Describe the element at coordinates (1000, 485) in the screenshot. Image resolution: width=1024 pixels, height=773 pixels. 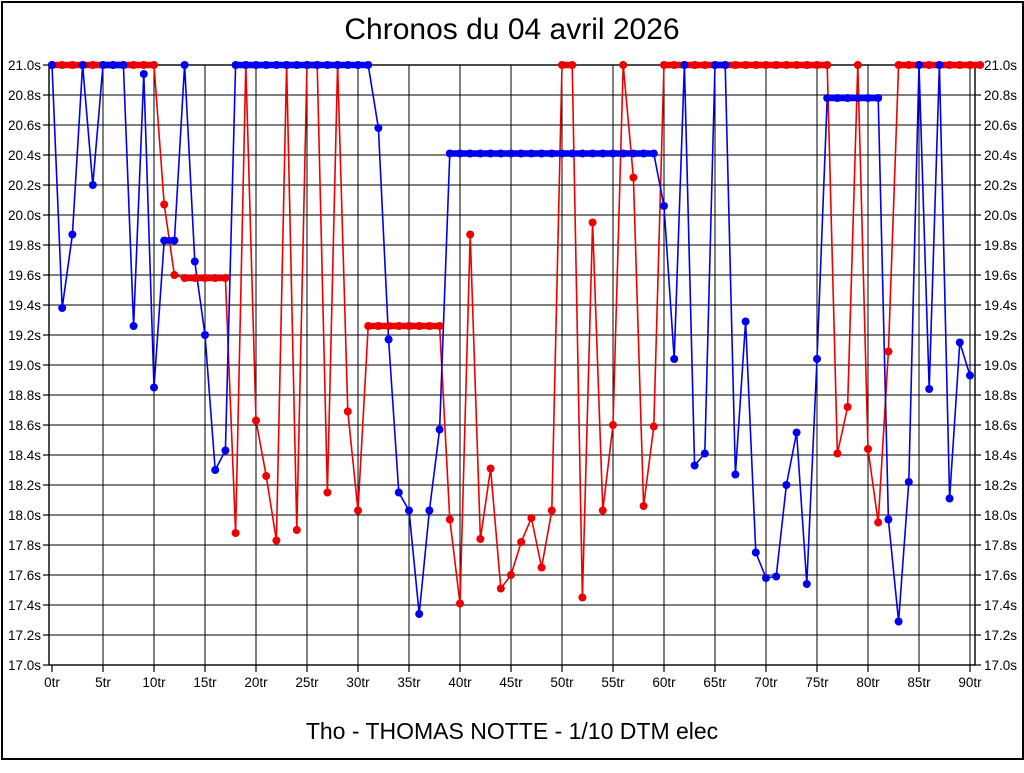
I see `y-axis-label-right: 18.2s` at that location.